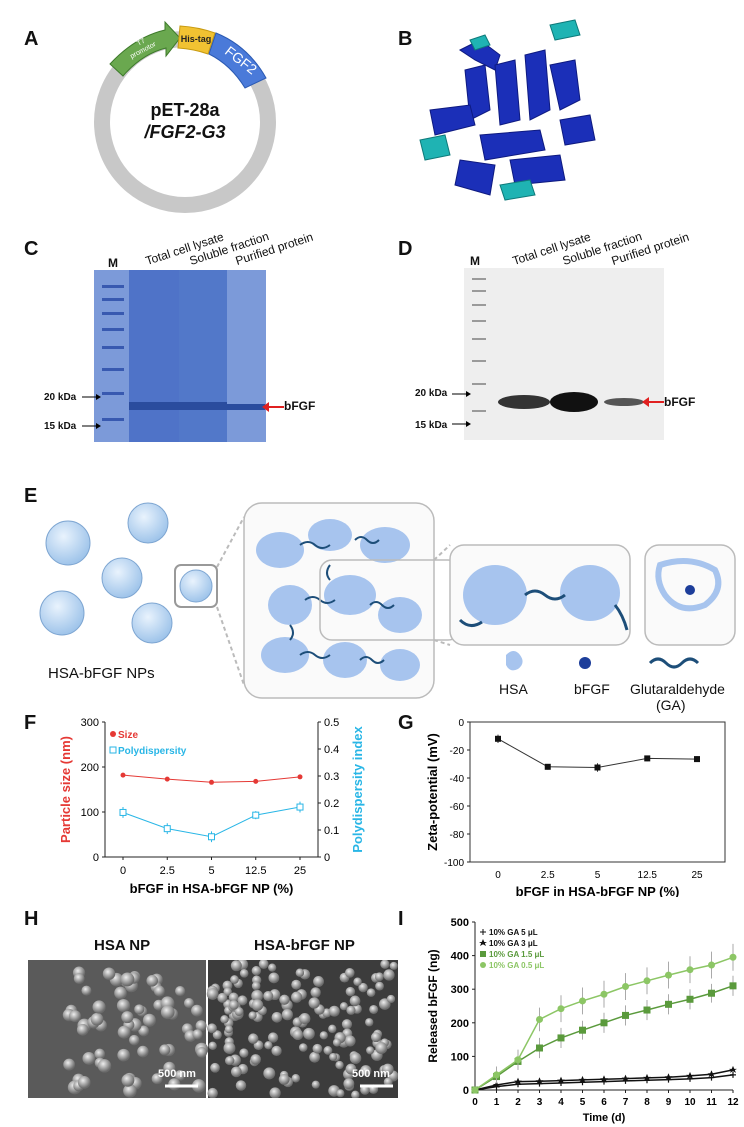  What do you see at coordinates (585, 663) in the screenshot?
I see `bfgf-legend-icon` at bounding box center [585, 663].